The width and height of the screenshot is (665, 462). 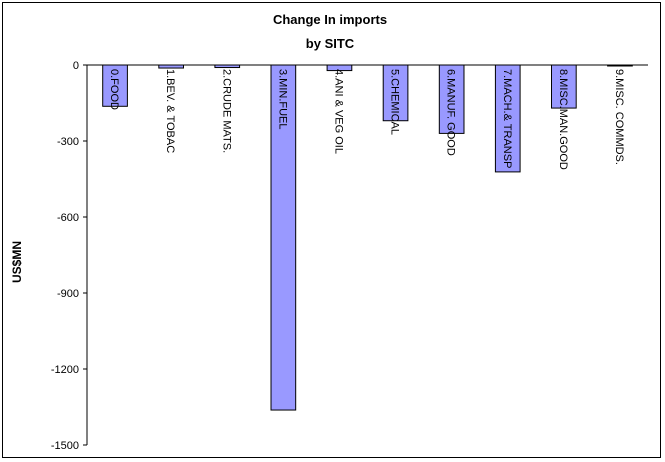 What do you see at coordinates (563, 119) in the screenshot?
I see `category-label: 8.MISC.MAN.GOOD` at bounding box center [563, 119].